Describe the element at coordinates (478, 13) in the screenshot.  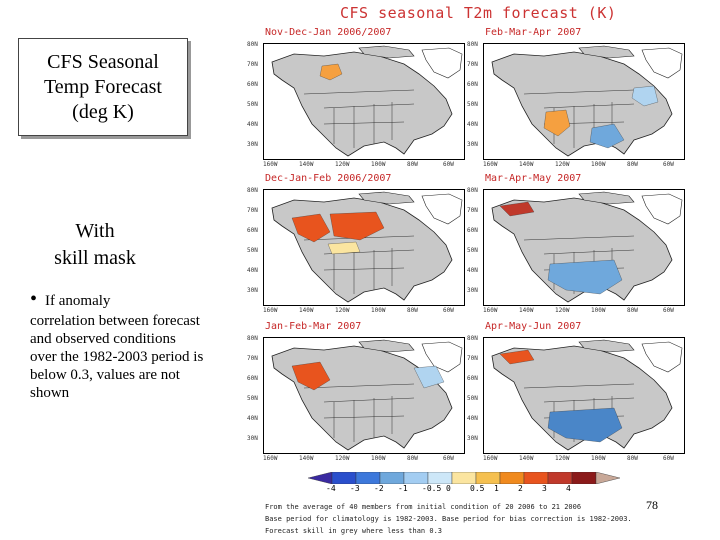
I see `figure-title: CFS seasonal T2m forecast (K)` at that location.